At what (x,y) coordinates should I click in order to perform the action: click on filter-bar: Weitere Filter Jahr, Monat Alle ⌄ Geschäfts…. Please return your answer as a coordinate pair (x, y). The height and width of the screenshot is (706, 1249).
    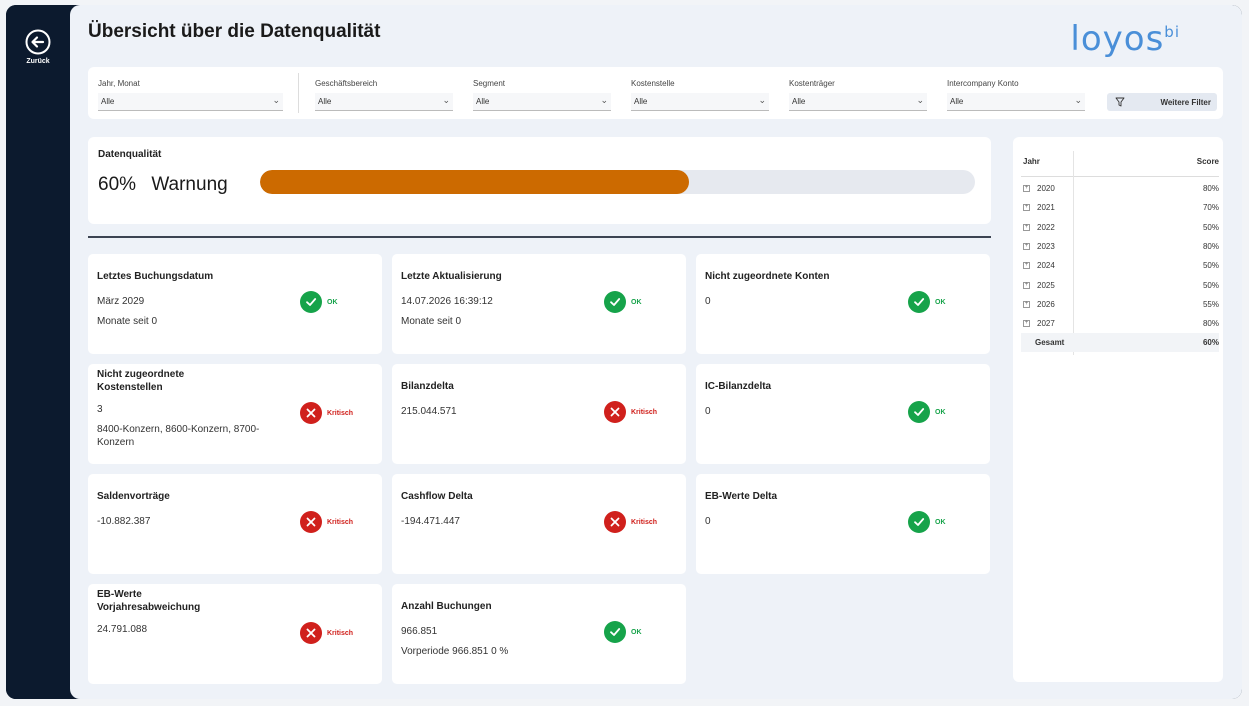
    Looking at the image, I should click on (655, 93).